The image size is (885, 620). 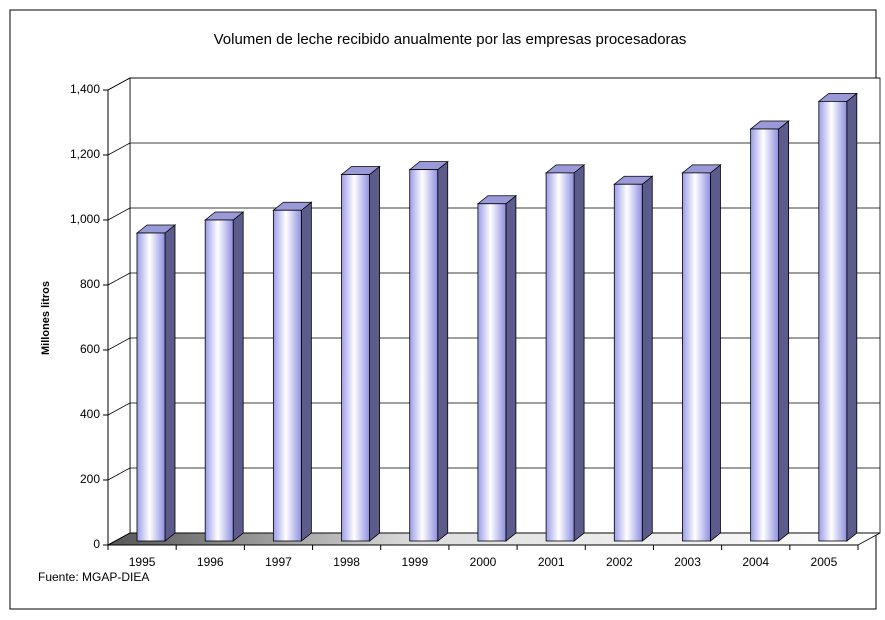 I want to click on x-tick-label: 1996, so click(x=210, y=562).